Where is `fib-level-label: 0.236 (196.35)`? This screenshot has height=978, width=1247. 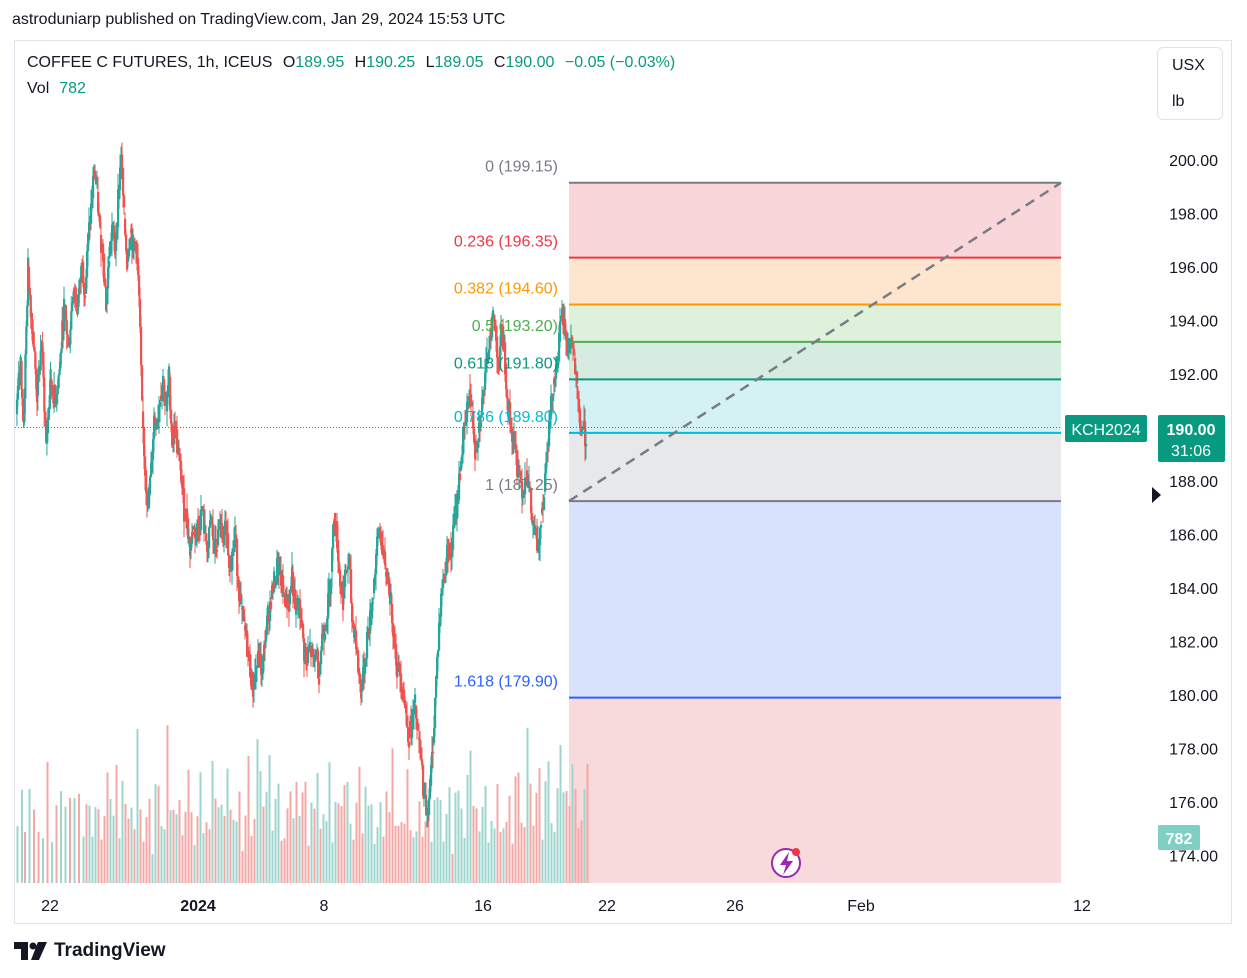 fib-level-label: 0.236 (196.35) is located at coordinates (506, 242).